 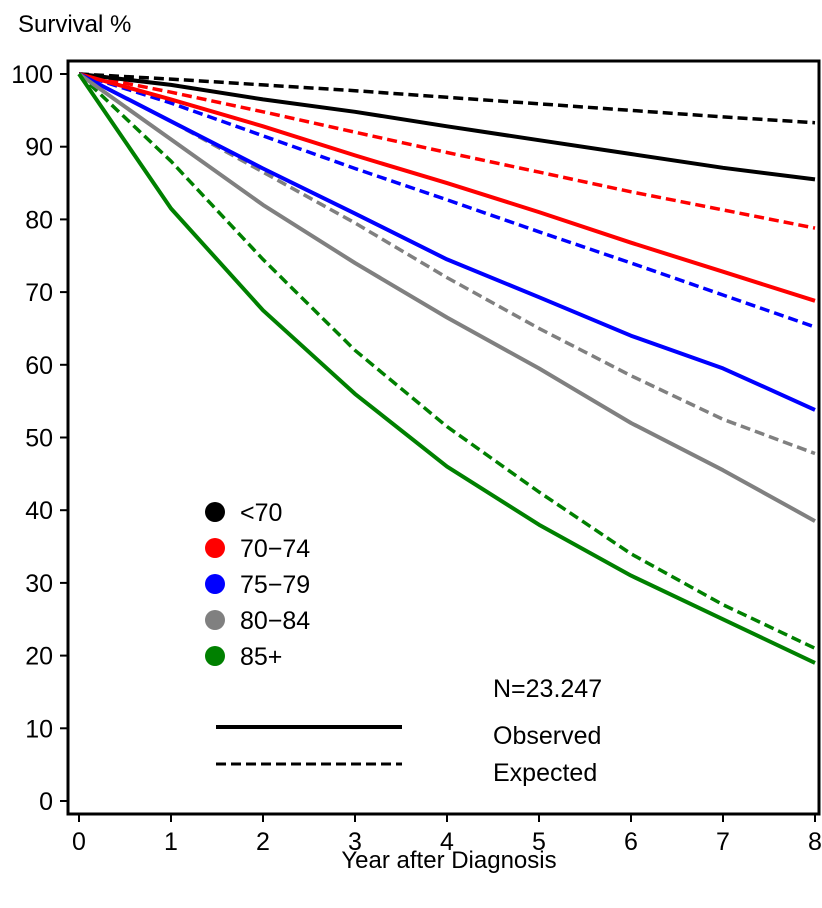 What do you see at coordinates (39, 293) in the screenshot?
I see `y-tick-label: 70` at bounding box center [39, 293].